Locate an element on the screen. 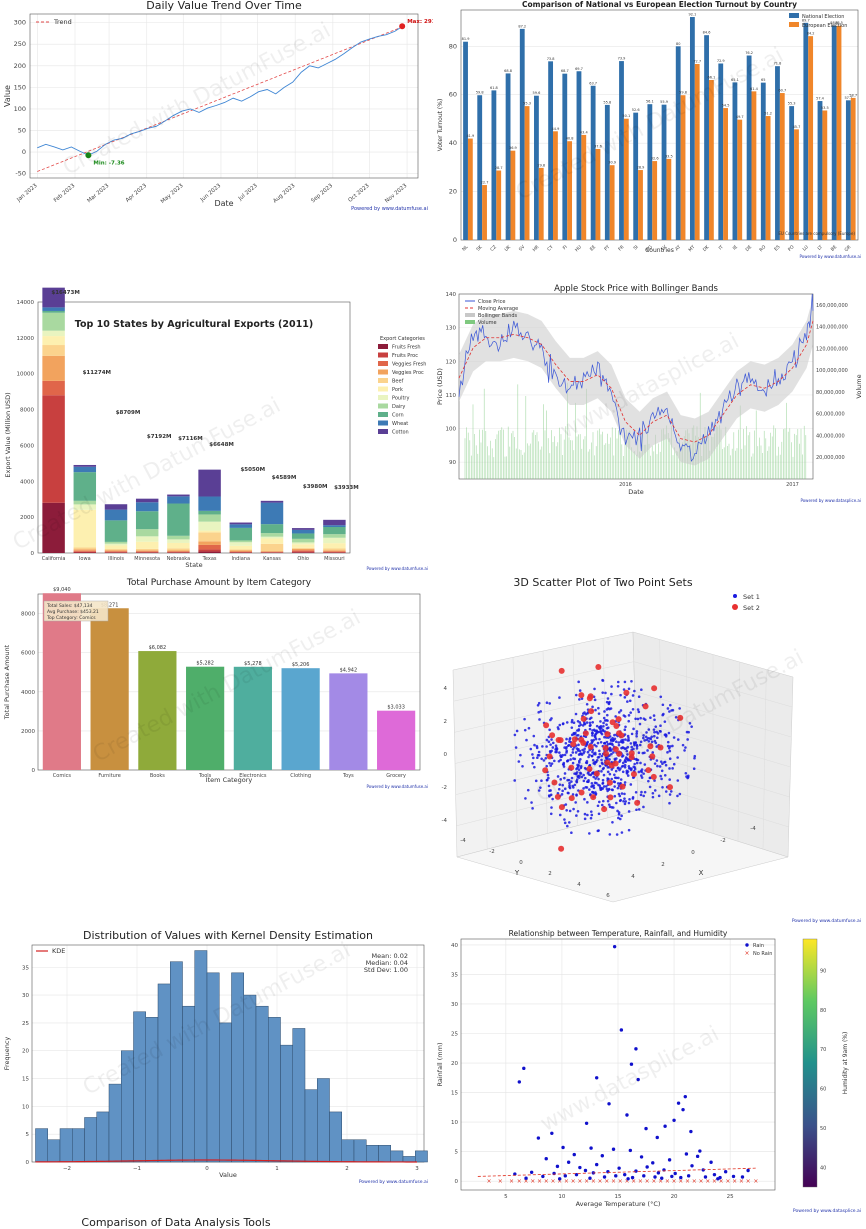  y-axis-label: Voter Turnout (%) is located at coordinates (440, 125).